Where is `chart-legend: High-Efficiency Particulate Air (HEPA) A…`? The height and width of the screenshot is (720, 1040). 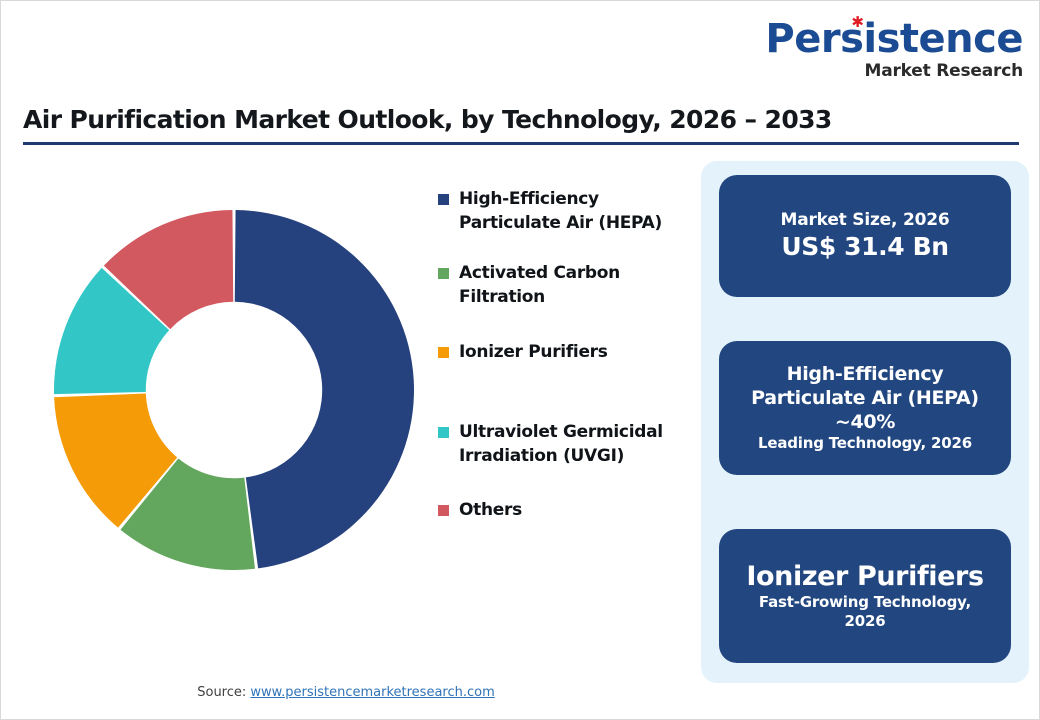 chart-legend: High-Efficiency Particulate Air (HEPA) A… is located at coordinates (567, 354).